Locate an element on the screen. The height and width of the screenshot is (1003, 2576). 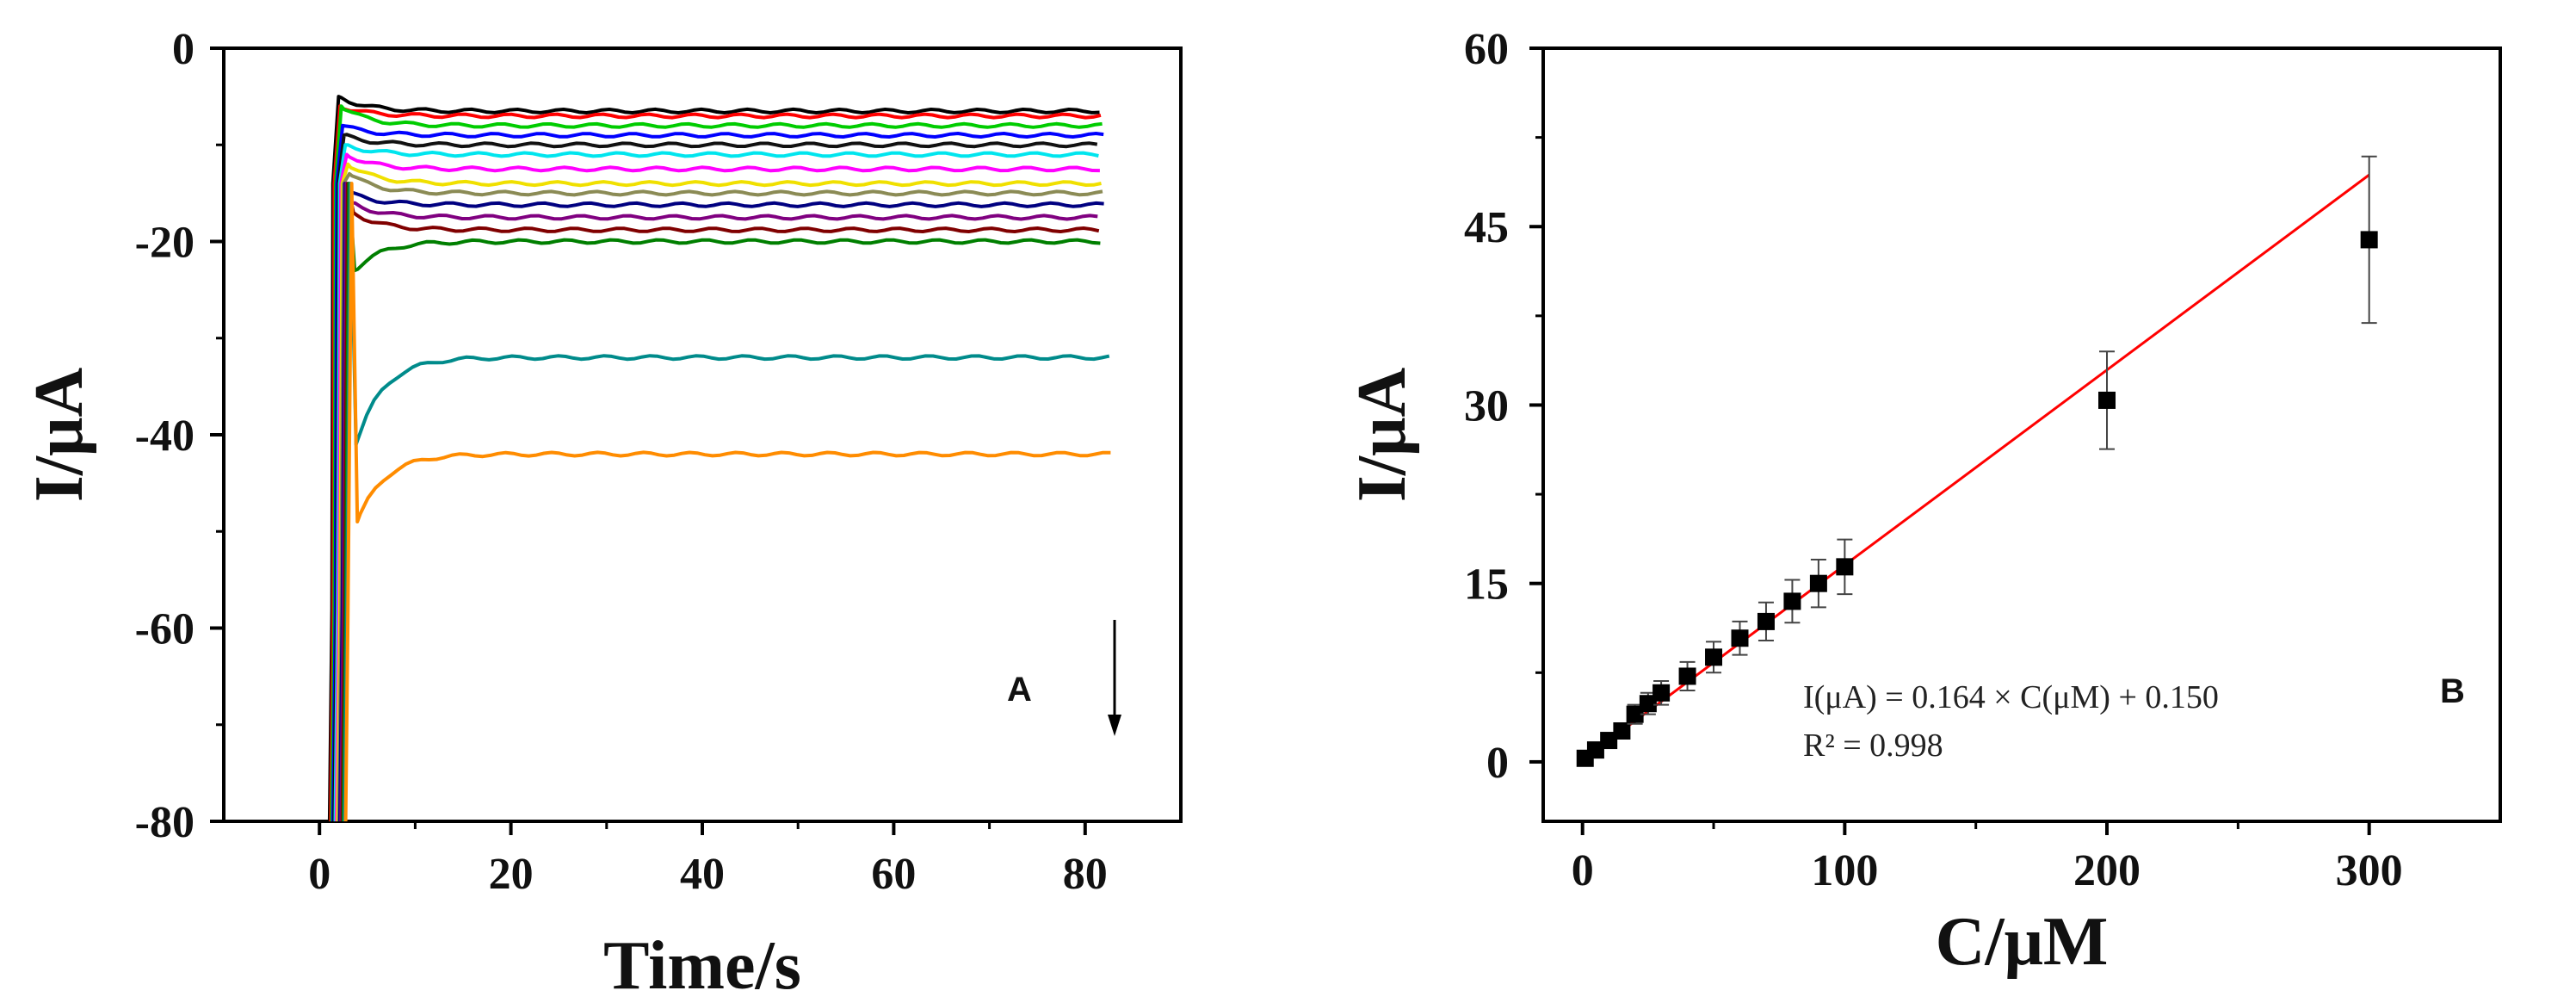
panel-b-y-tick-label: 0 is located at coordinates (1497, 763).